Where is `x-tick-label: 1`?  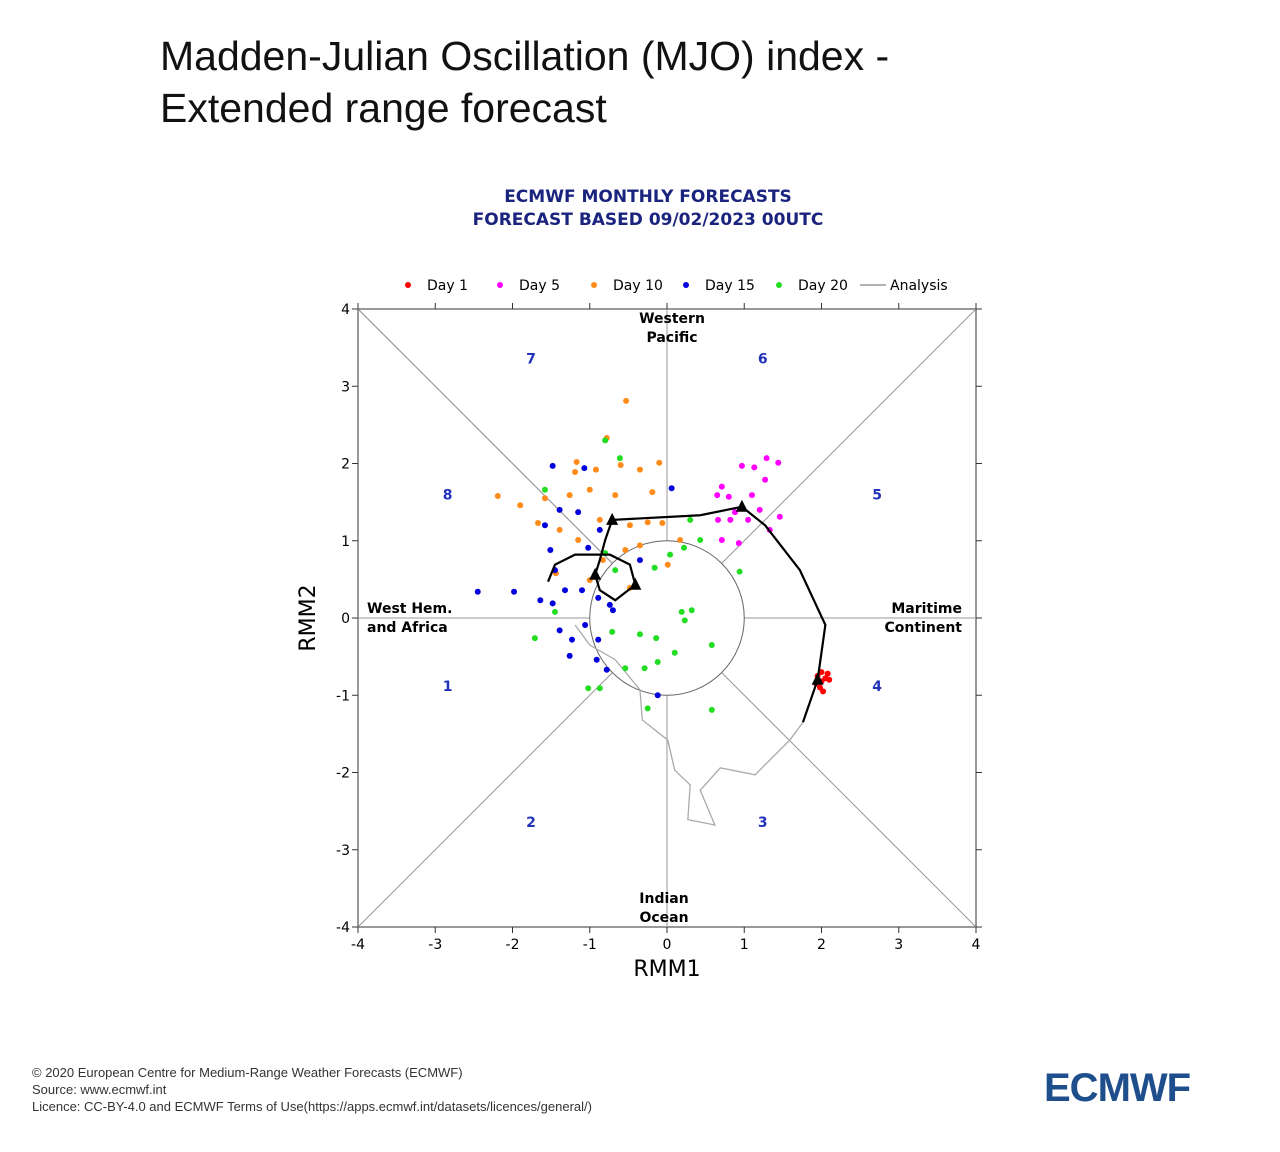 x-tick-label: 1 is located at coordinates (744, 945).